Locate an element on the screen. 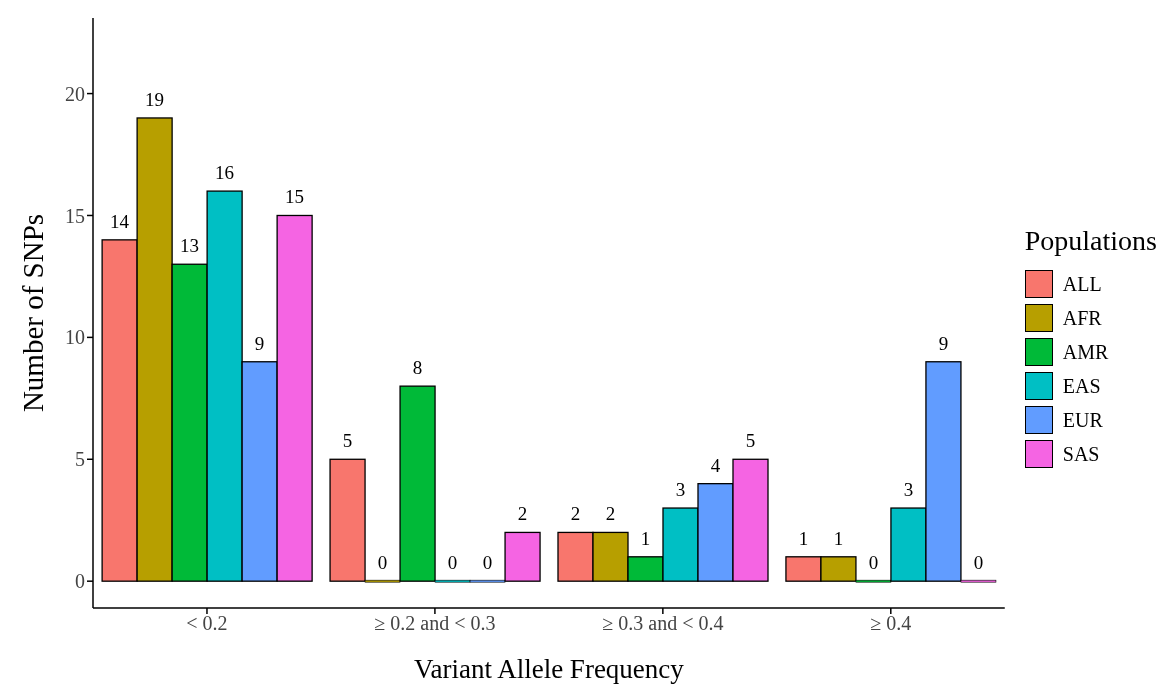  data-label: 15 is located at coordinates (295, 197).